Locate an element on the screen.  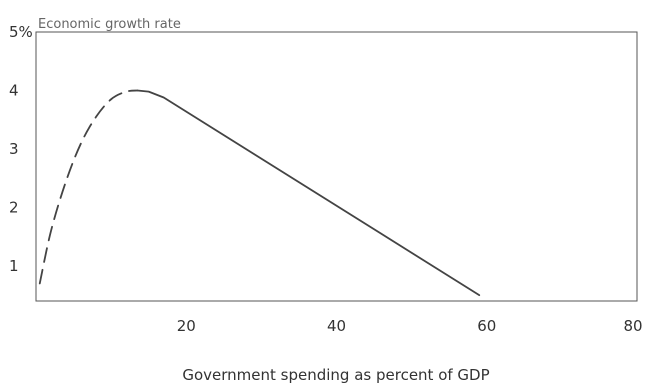
x-tick-labels: 20 40 60 80 is located at coordinates (410, 326).